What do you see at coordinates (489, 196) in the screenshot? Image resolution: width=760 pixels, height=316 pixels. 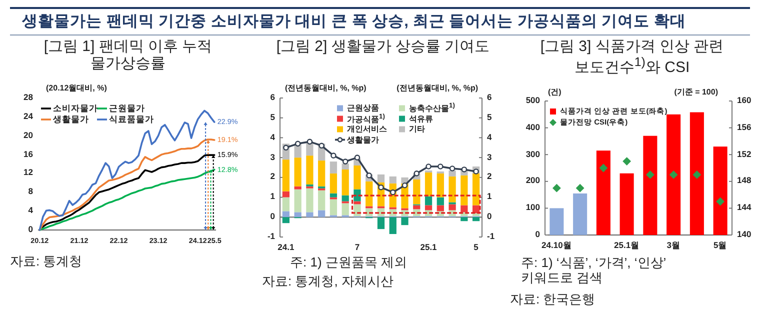 I see `y2-tick-label: 1` at bounding box center [489, 196].